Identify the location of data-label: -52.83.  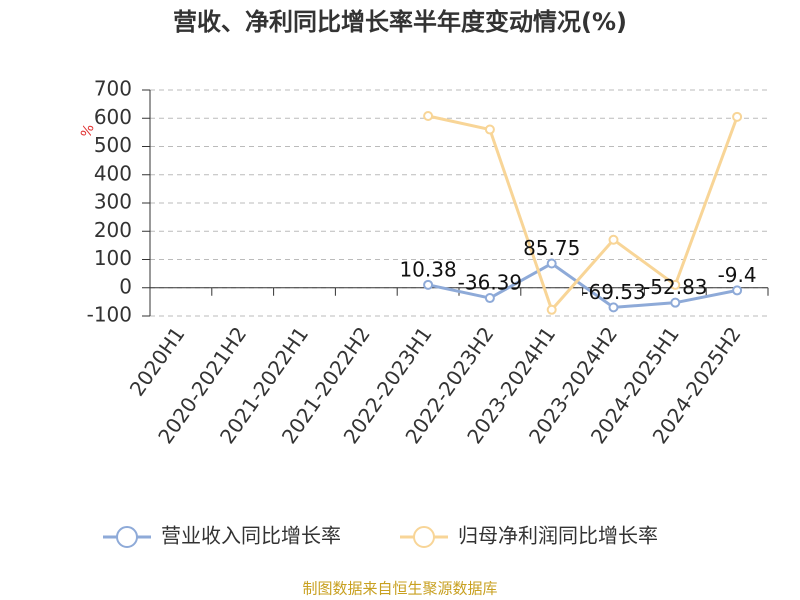
(675, 287).